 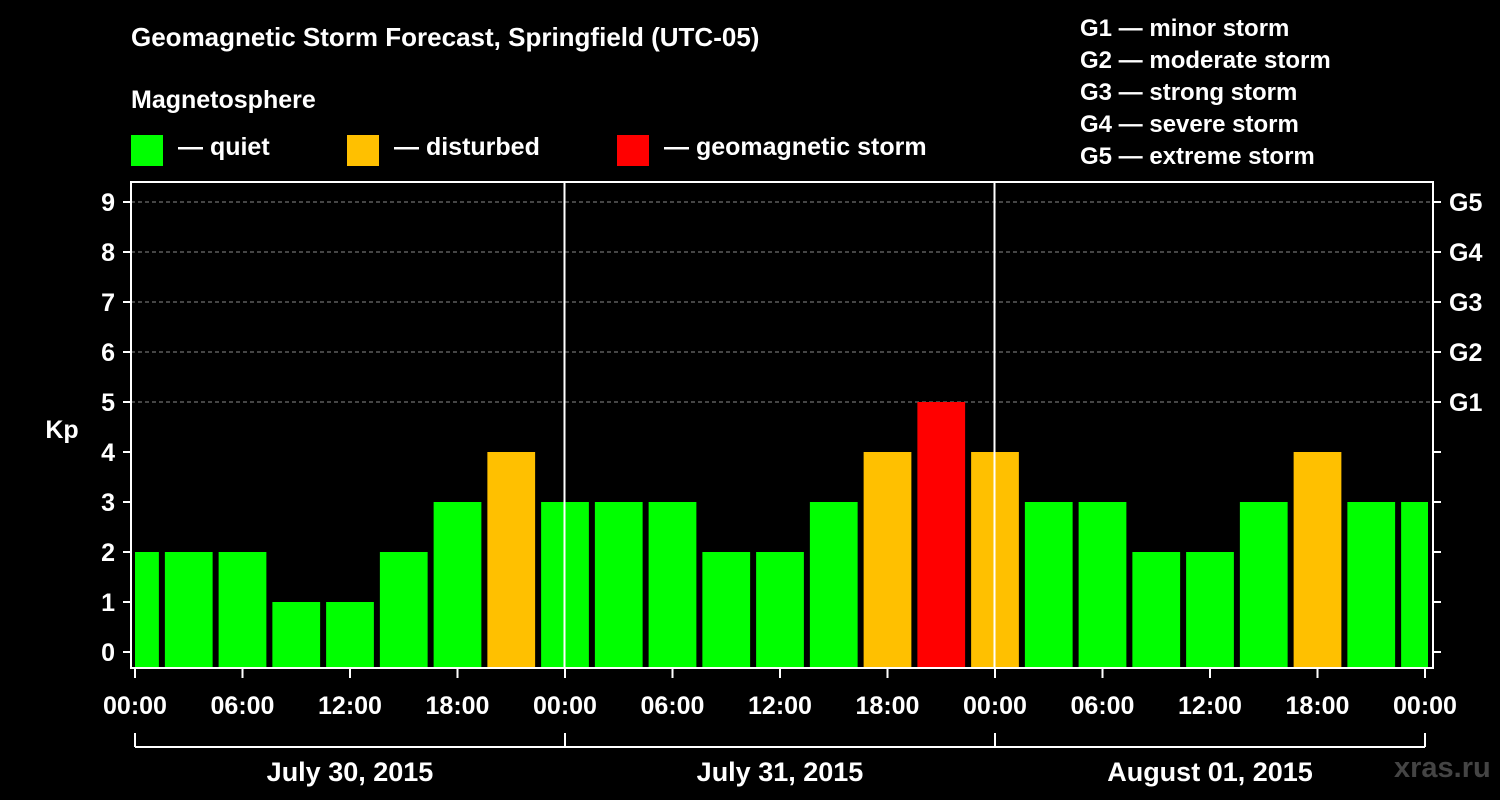 I want to click on legend-swatch-storm, so click(x=633, y=150).